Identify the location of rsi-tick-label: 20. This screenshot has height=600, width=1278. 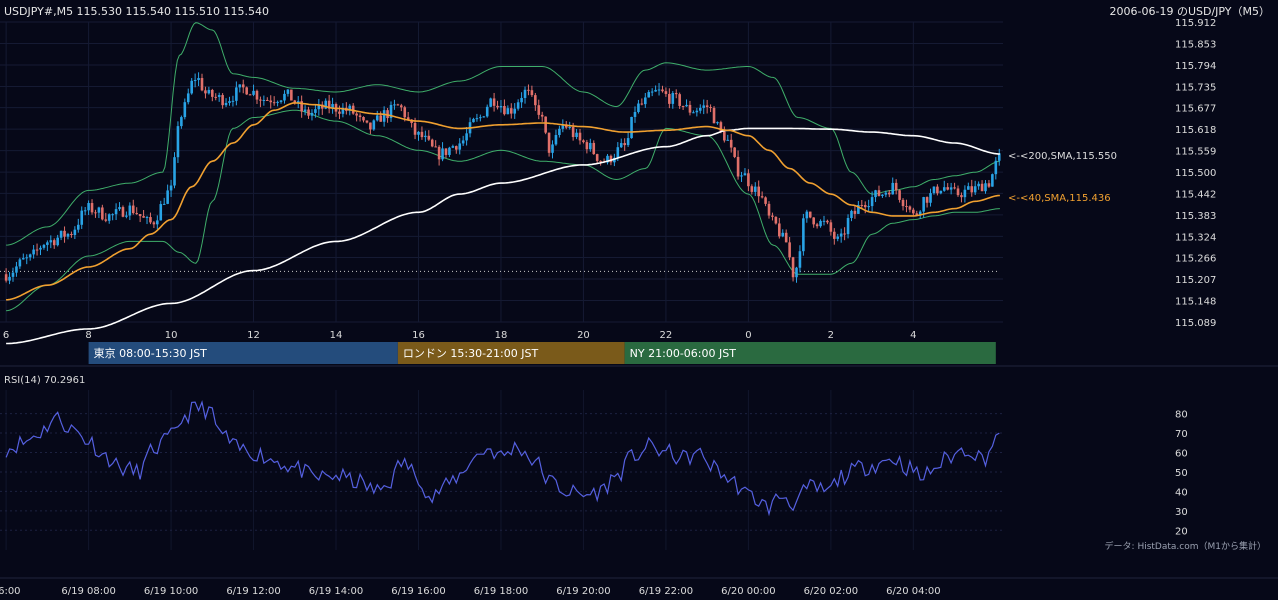
(1181, 531).